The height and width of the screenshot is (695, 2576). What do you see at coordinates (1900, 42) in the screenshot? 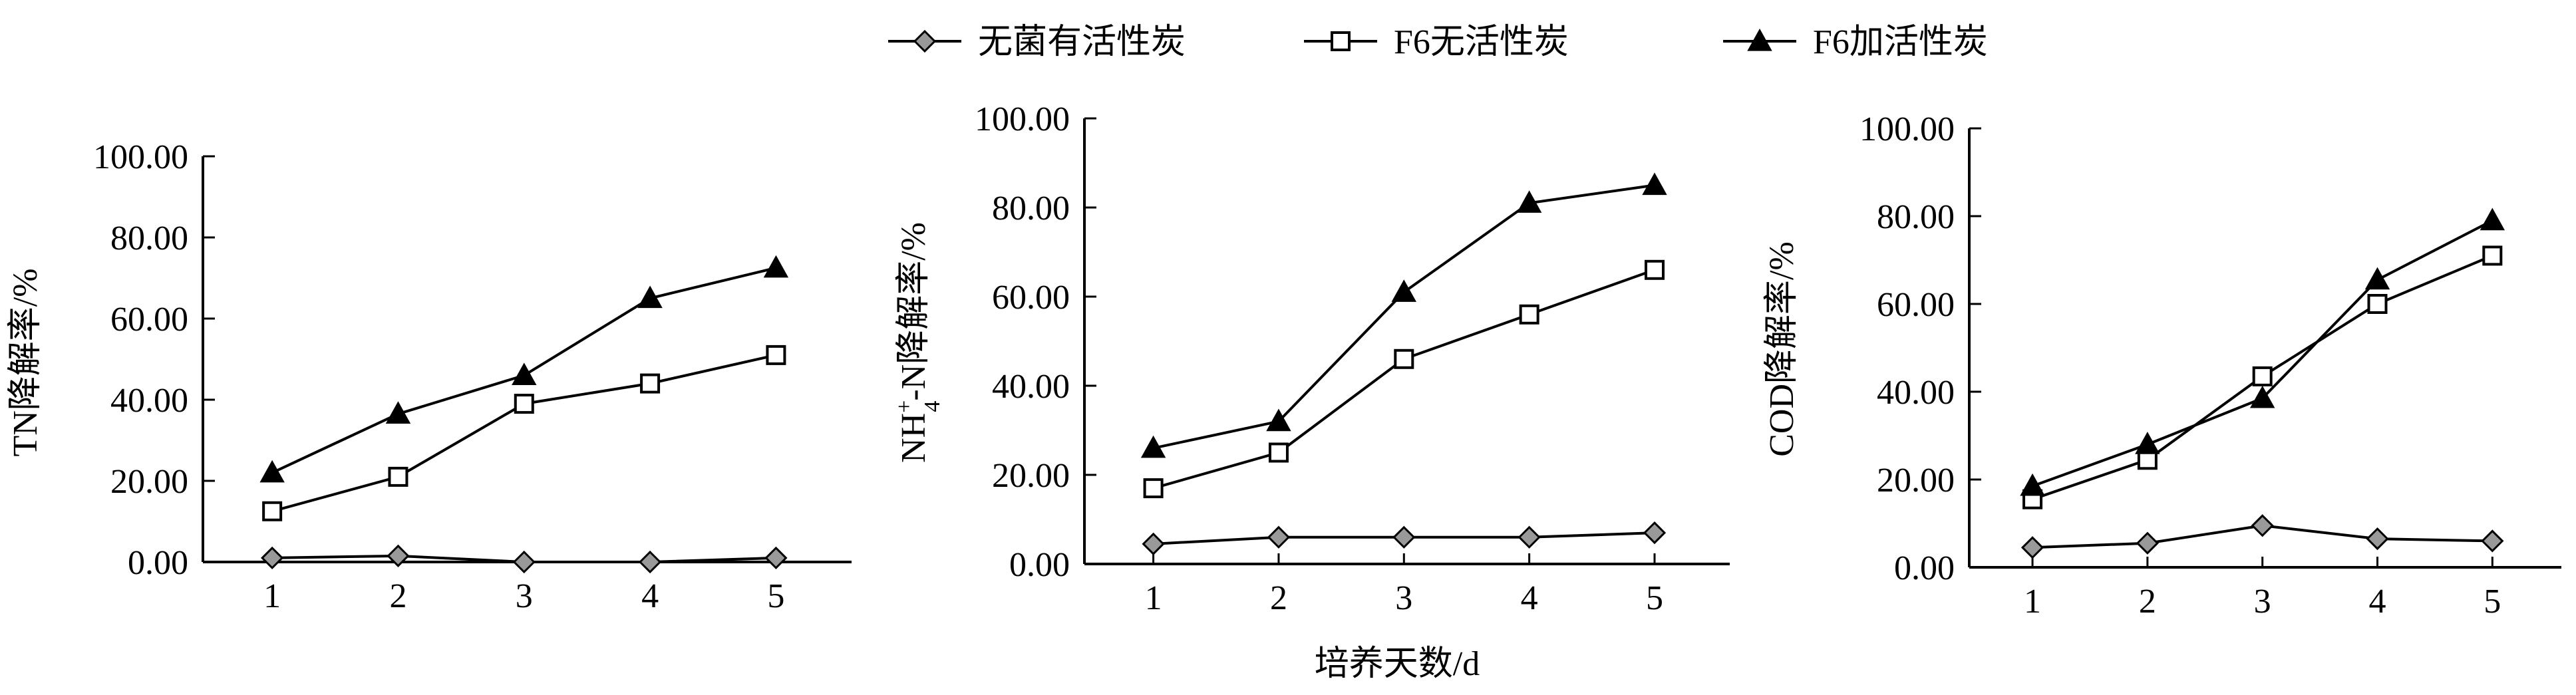
I see `legend-label: F6加活性炭` at bounding box center [1900, 42].